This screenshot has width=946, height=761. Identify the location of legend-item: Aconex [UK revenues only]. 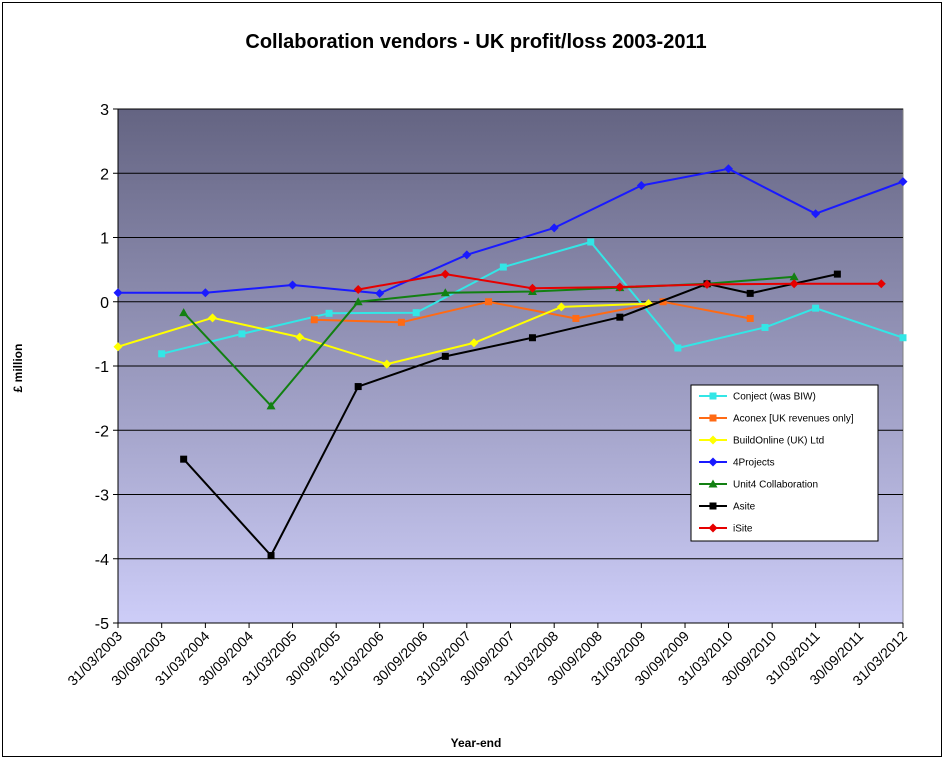
(776, 419).